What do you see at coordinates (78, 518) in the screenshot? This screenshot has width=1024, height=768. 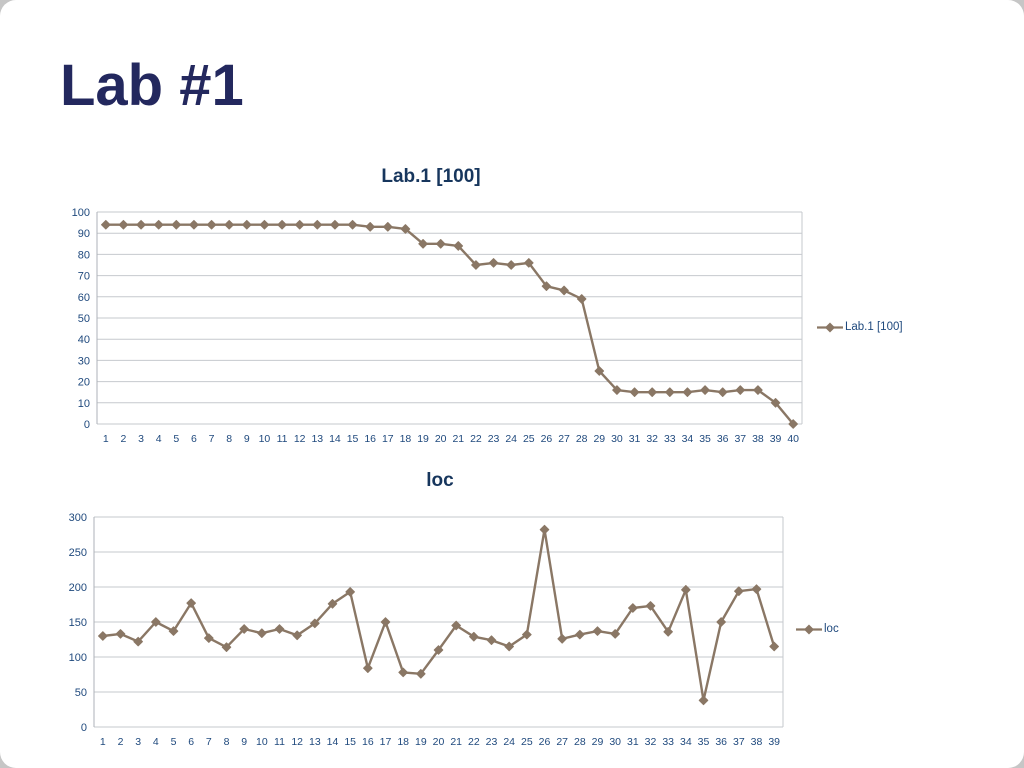 I see `svg-text: 300` at bounding box center [78, 518].